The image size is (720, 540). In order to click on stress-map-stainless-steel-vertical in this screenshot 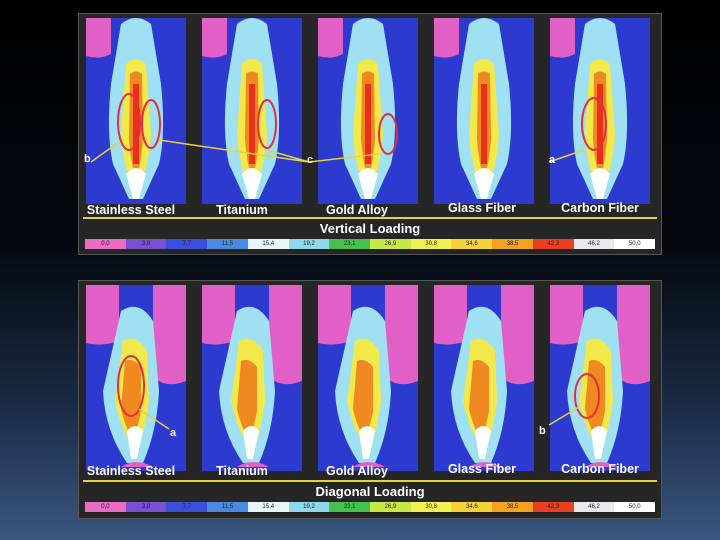, I will do `click(134, 109)`.